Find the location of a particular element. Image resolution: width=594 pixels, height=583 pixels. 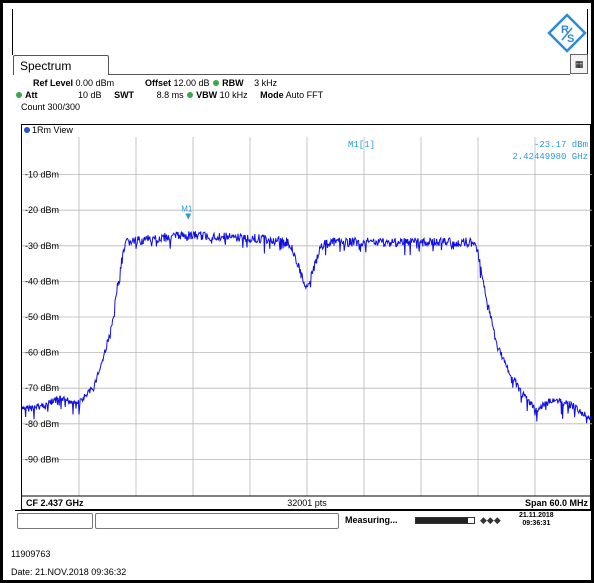

status-field-left is located at coordinates (55, 521).